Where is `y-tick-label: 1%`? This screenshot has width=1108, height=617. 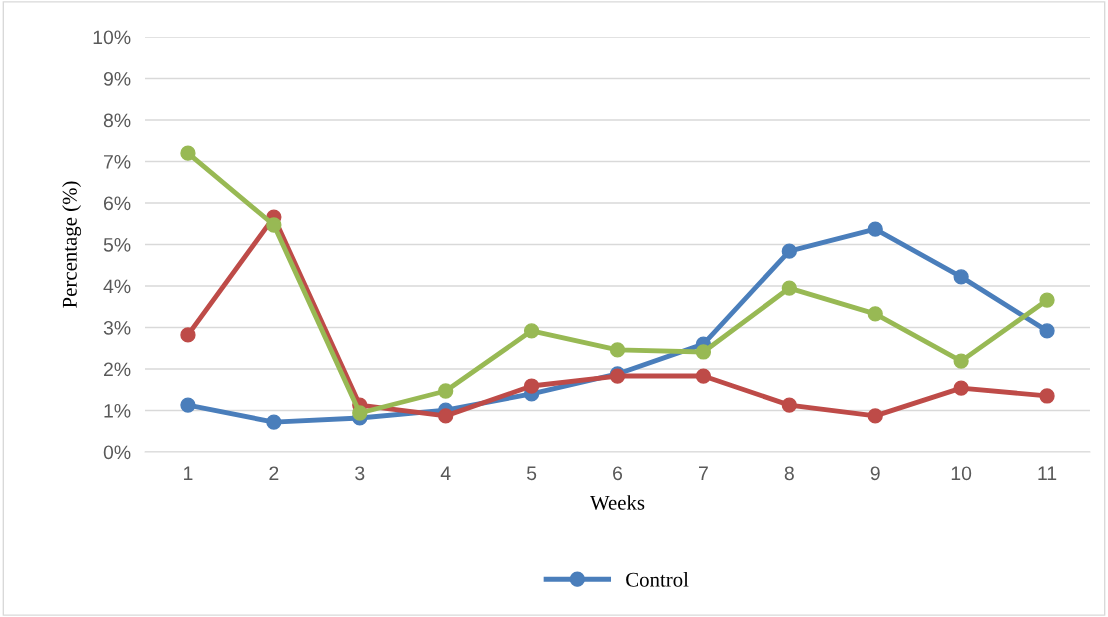 y-tick-label: 1% is located at coordinates (117, 411).